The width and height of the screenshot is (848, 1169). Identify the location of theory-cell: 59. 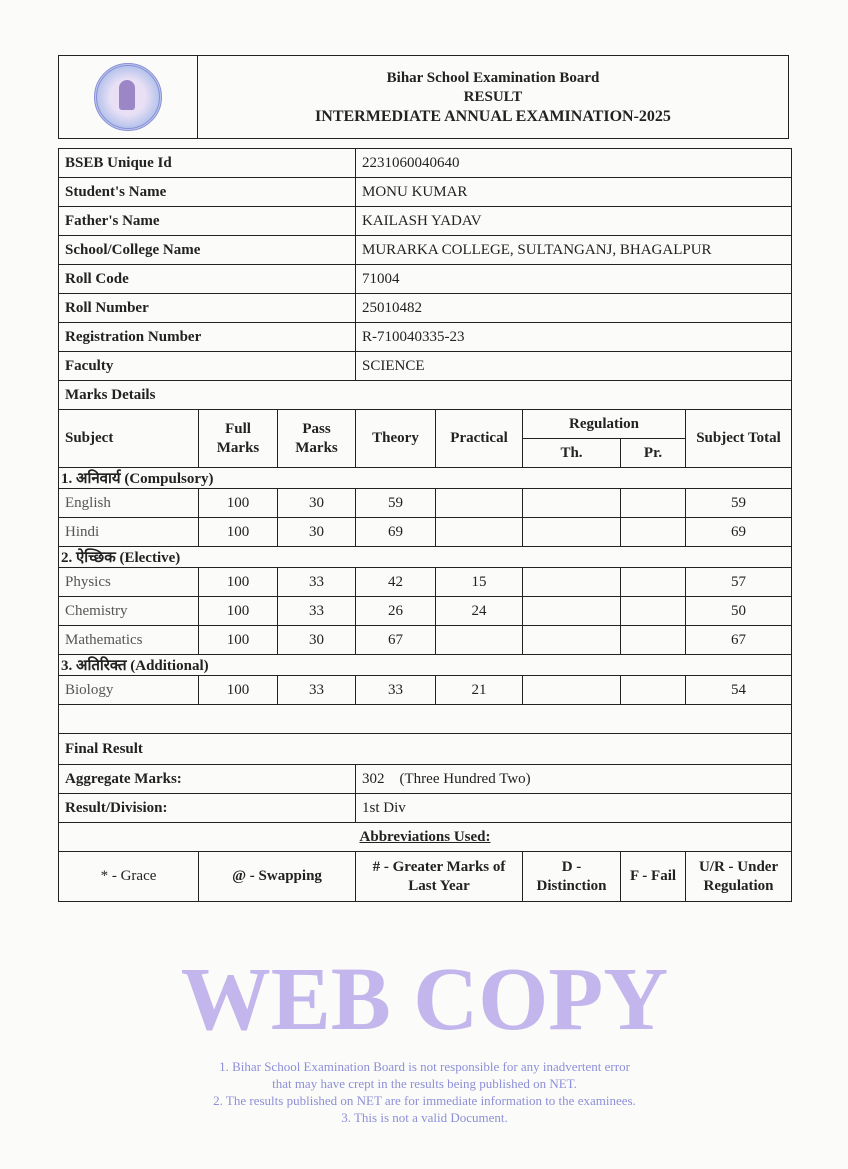
(396, 503).